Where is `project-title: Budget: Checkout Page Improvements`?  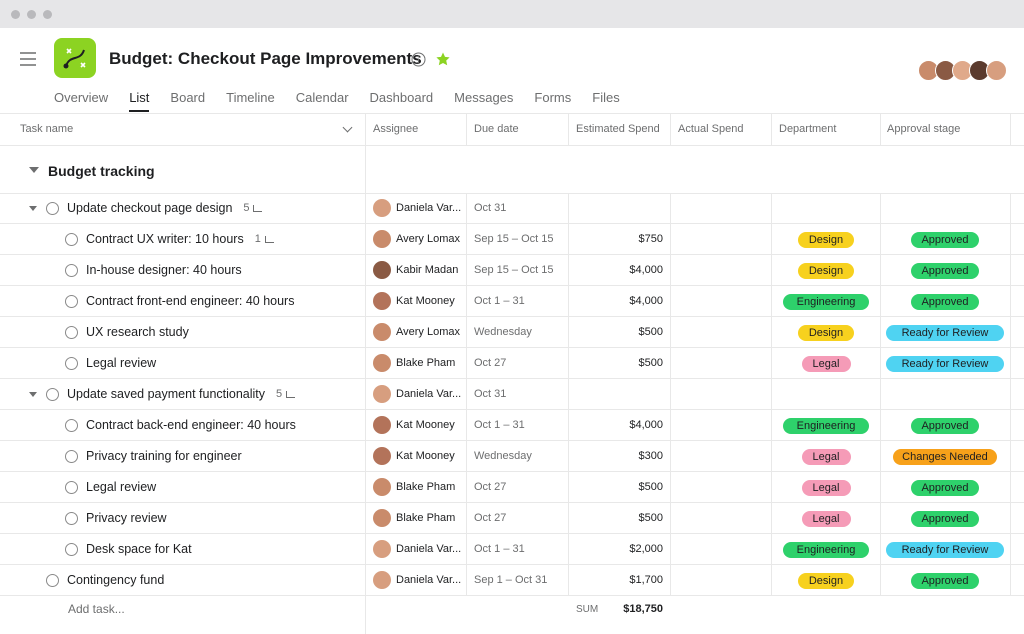 project-title: Budget: Checkout Page Improvements is located at coordinates (265, 58).